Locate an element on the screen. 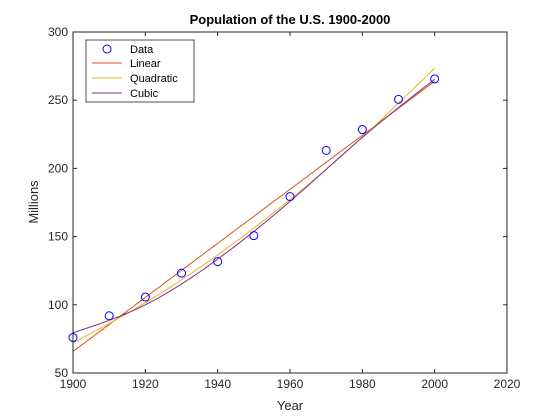  chart-title: Population of the U.S. 1900-2000 is located at coordinates (290, 19).